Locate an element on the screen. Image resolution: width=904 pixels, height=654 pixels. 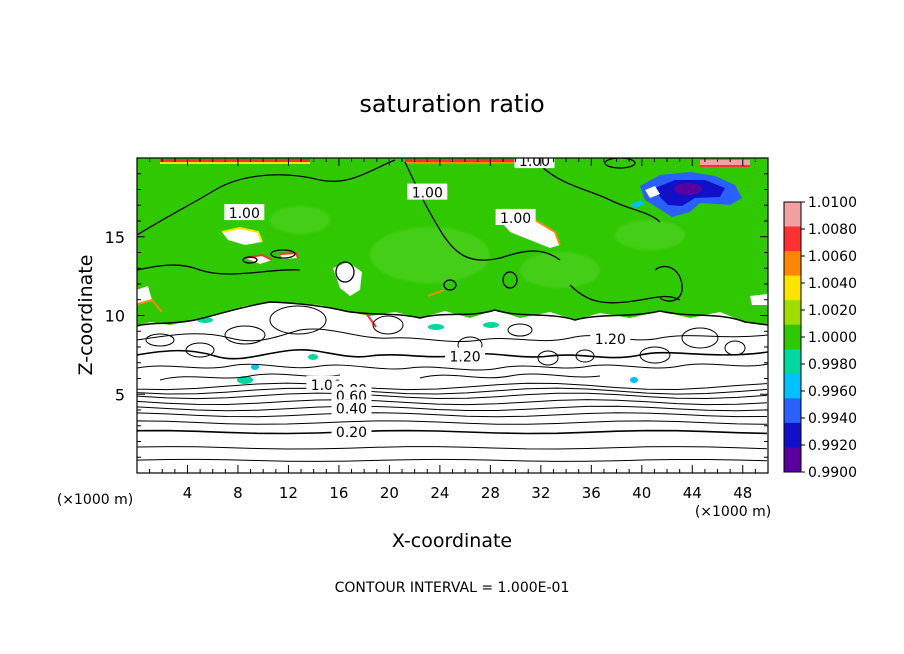
colorbar-label: 1.0080 is located at coordinates (832, 230).